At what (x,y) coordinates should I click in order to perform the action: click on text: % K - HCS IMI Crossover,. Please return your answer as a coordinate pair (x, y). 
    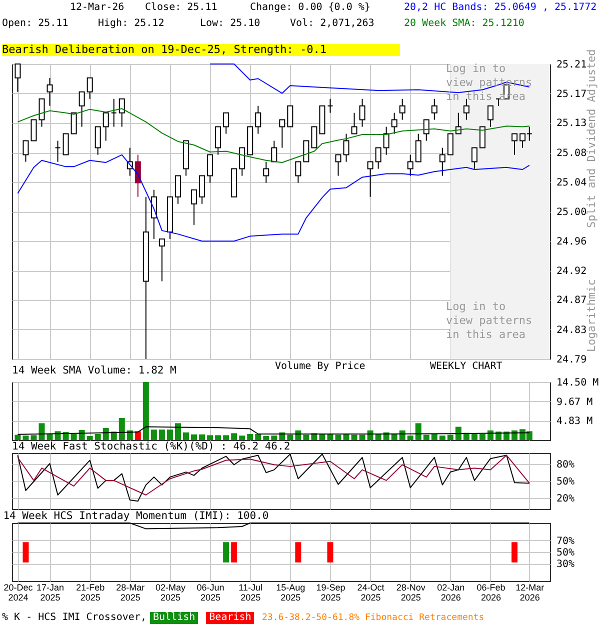
    Looking at the image, I should click on (74, 618).